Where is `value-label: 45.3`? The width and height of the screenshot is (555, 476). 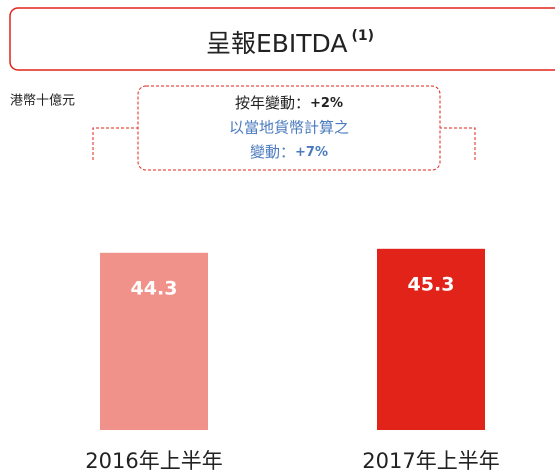
value-label: 45.3 is located at coordinates (431, 284).